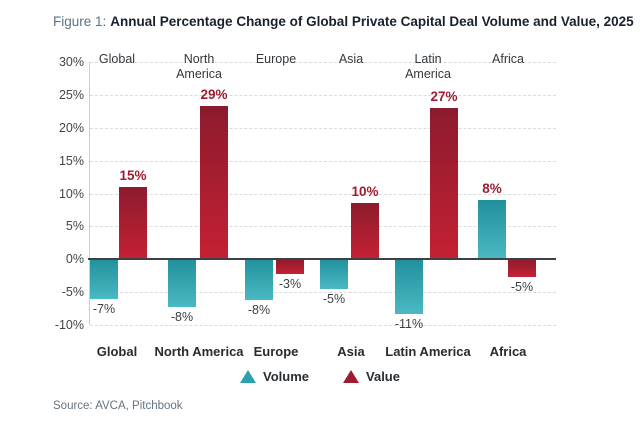 This screenshot has height=427, width=640. What do you see at coordinates (334, 298) in the screenshot?
I see `volume-label-asia: -5%` at bounding box center [334, 298].